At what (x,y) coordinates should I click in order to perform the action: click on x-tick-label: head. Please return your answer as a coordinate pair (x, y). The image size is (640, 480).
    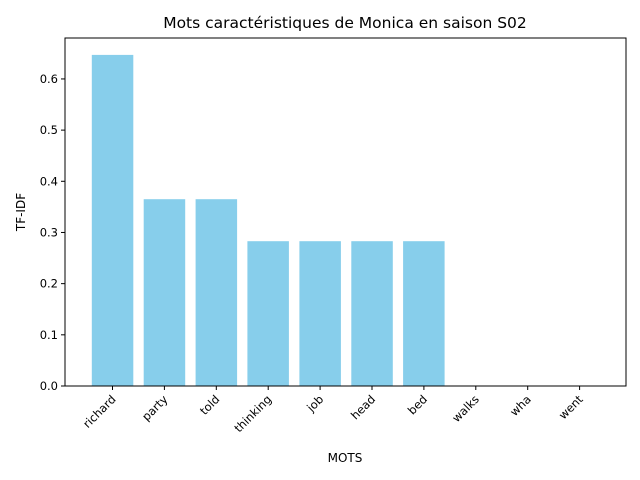
    Looking at the image, I should click on (363, 407).